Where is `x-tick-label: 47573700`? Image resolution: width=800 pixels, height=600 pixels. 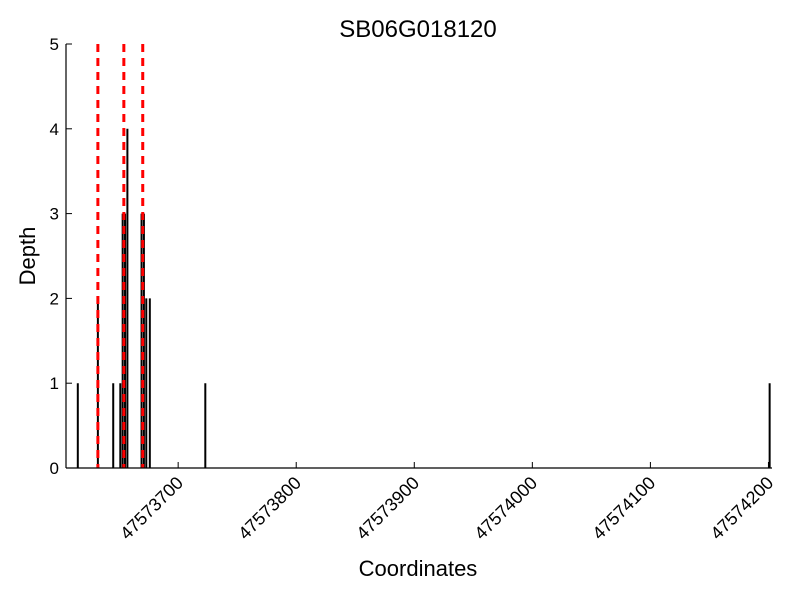 x-tick-label: 47573700 is located at coordinates (151, 508).